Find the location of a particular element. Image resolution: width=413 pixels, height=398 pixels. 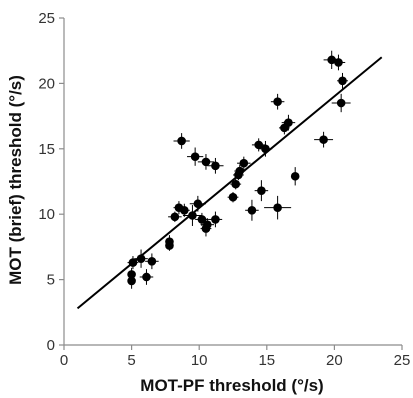

x-tick-label: 5 is located at coordinates (131, 360).